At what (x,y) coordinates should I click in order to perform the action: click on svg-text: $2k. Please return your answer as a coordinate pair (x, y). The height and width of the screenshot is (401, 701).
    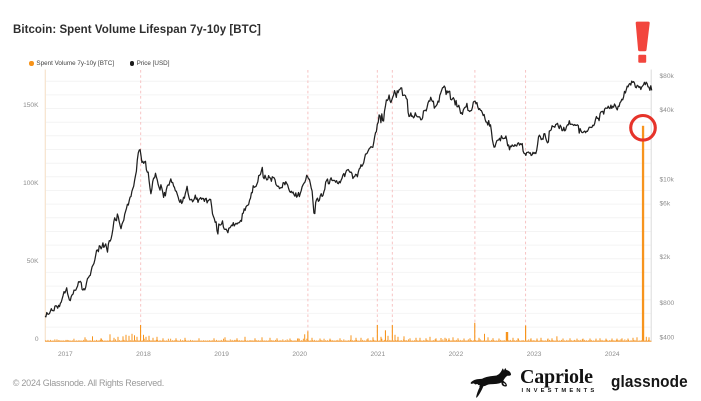
    Looking at the image, I should click on (665, 257).